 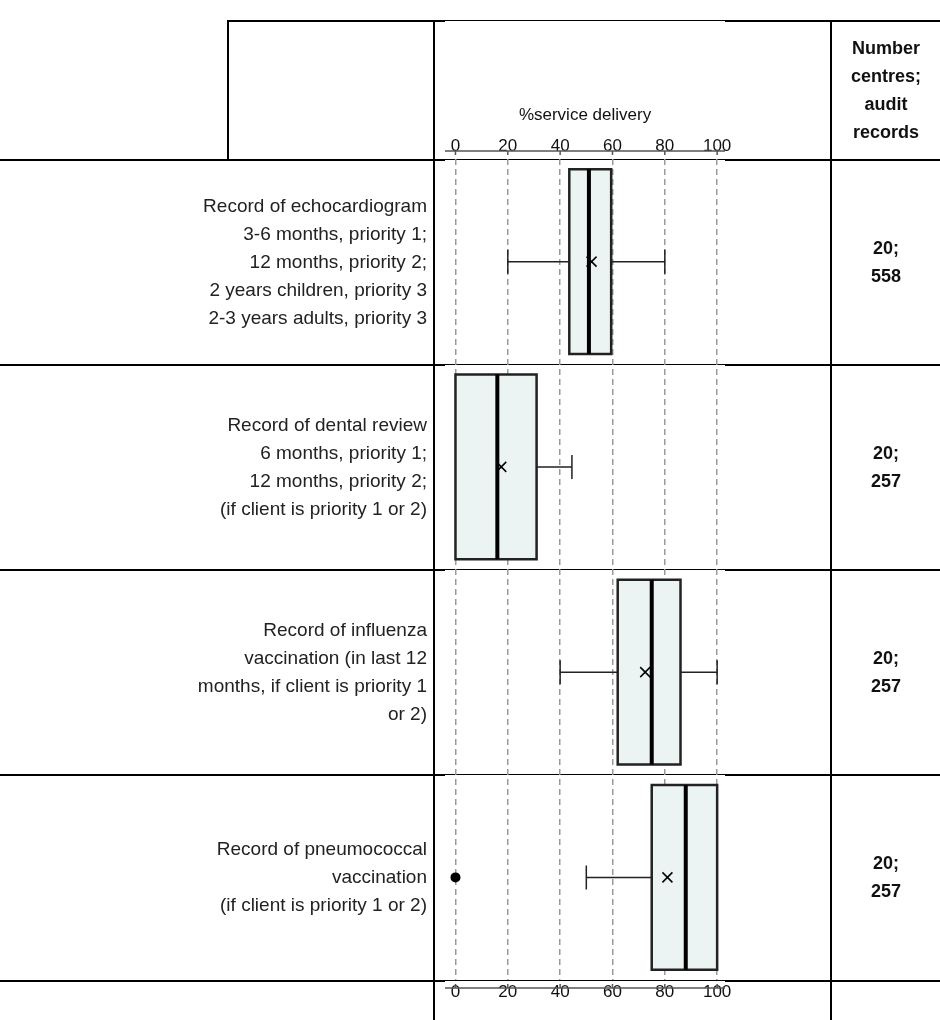 What do you see at coordinates (665, 991) in the screenshot?
I see `x2-tick-label: 80` at bounding box center [665, 991].